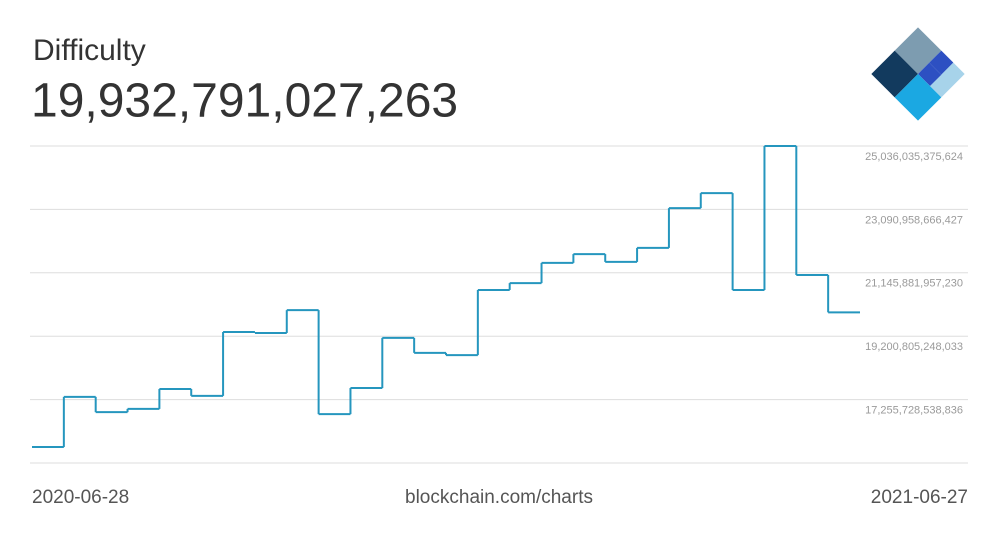 The width and height of the screenshot is (1000, 536). What do you see at coordinates (499, 497) in the screenshot?
I see `source-label: blockchain.com/charts` at bounding box center [499, 497].